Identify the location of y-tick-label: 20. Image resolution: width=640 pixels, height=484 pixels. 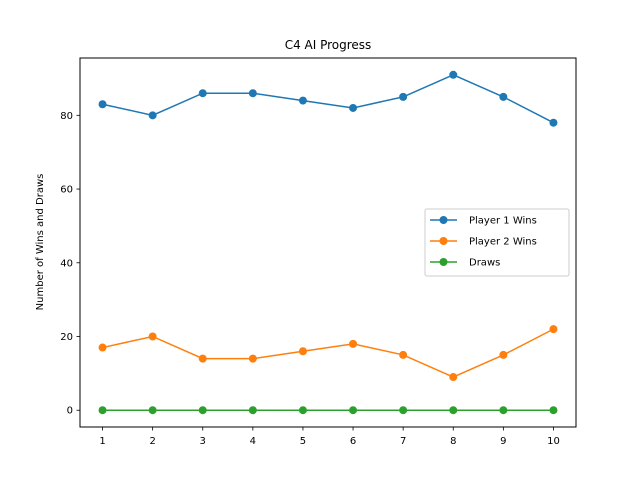
(66, 337).